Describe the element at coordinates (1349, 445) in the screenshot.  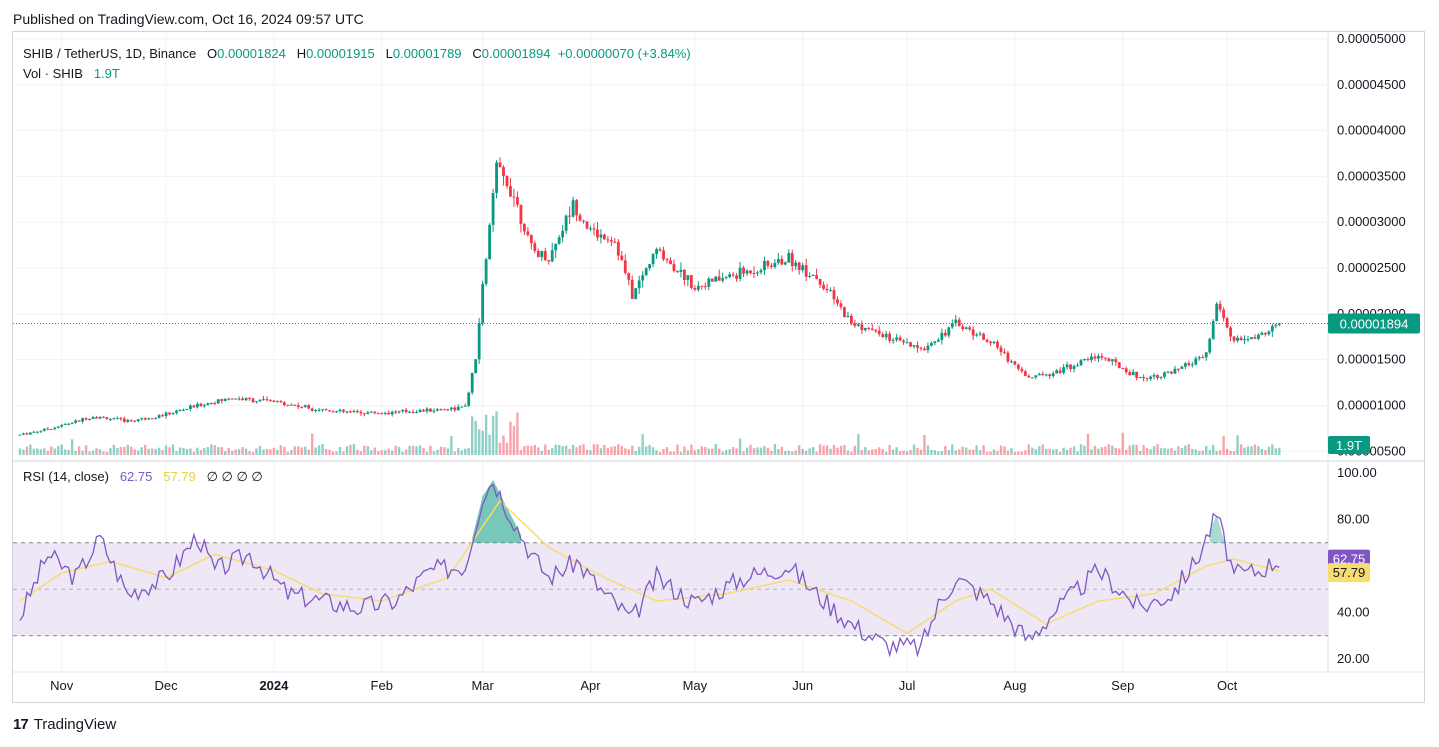
I see `last-volume-badge` at that location.